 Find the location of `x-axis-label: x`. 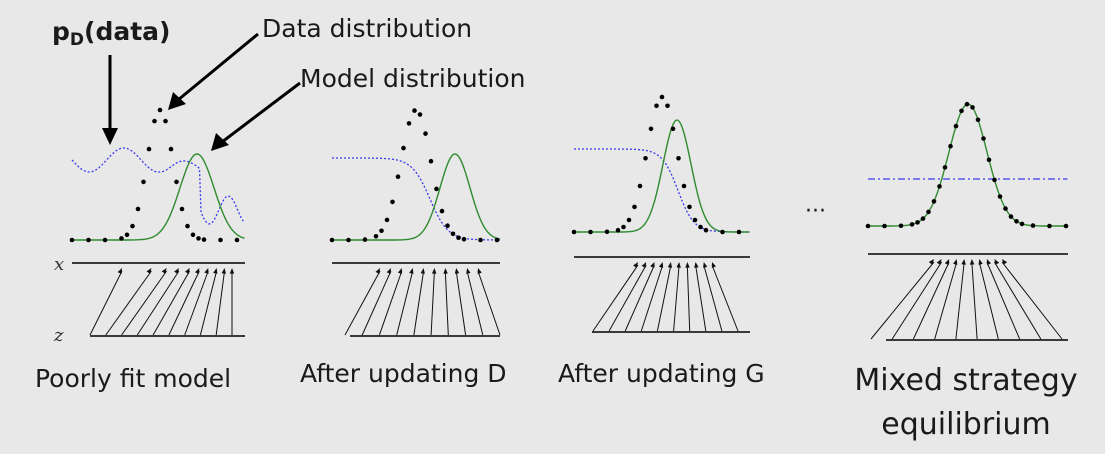

x-axis-label: x is located at coordinates (59, 264).